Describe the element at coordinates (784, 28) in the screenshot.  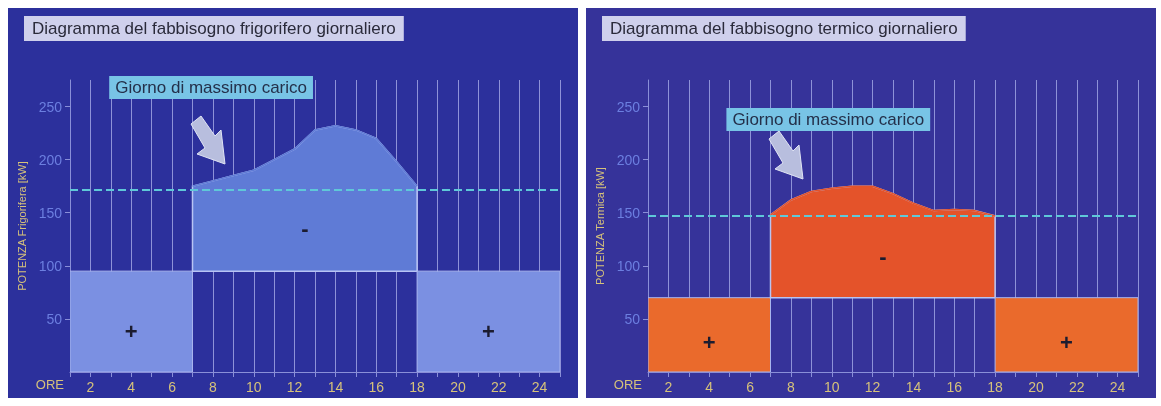
I see `chart-title: Diagramma del fabbisogno termico giornaliero` at that location.